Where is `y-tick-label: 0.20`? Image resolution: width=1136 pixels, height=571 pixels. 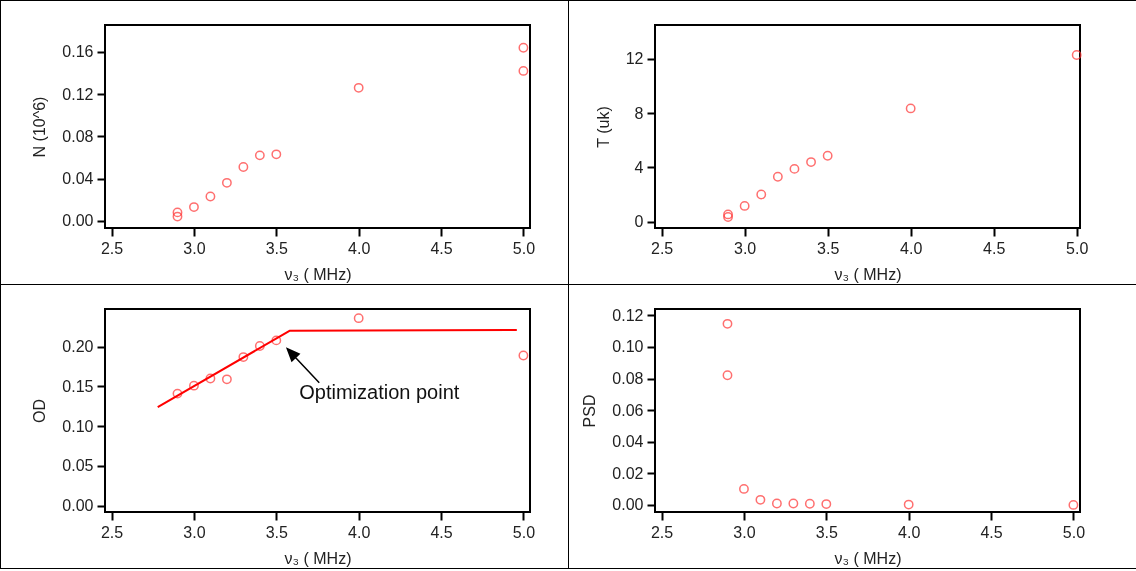 y-tick-label: 0.20 is located at coordinates (78, 347).